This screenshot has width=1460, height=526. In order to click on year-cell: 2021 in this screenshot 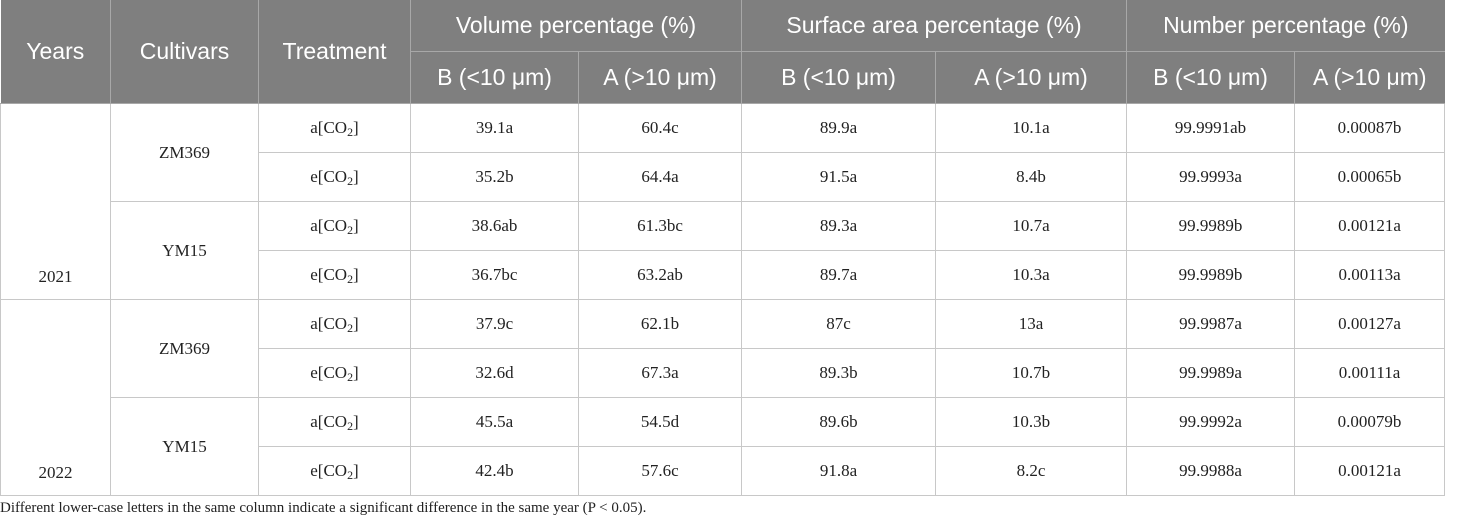, I will do `click(55, 201)`.